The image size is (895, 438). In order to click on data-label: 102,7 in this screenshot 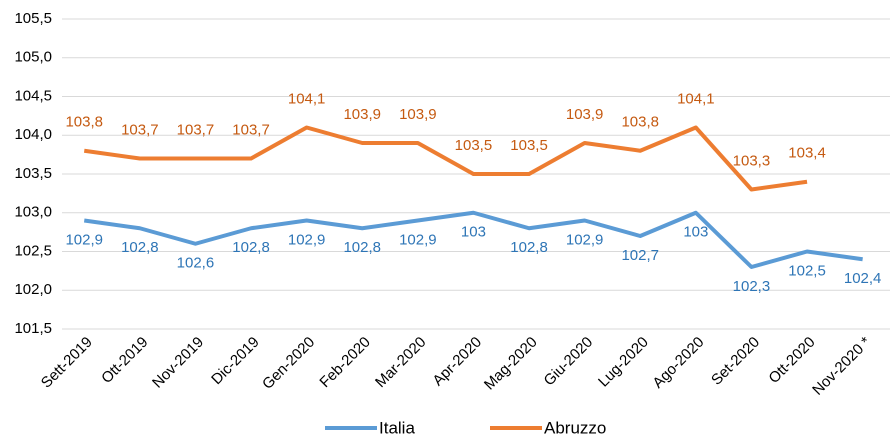, I will do `click(640, 255)`.